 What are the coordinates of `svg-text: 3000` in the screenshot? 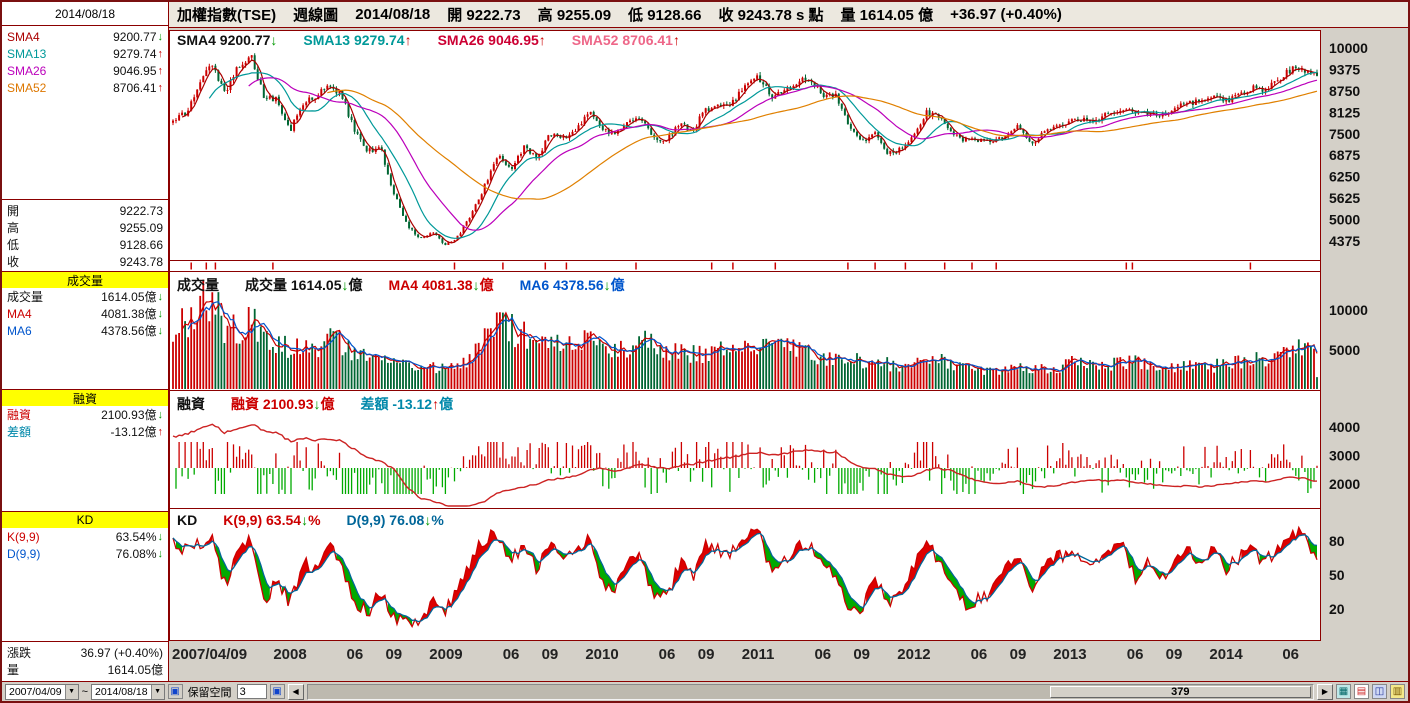 It's located at (1344, 456).